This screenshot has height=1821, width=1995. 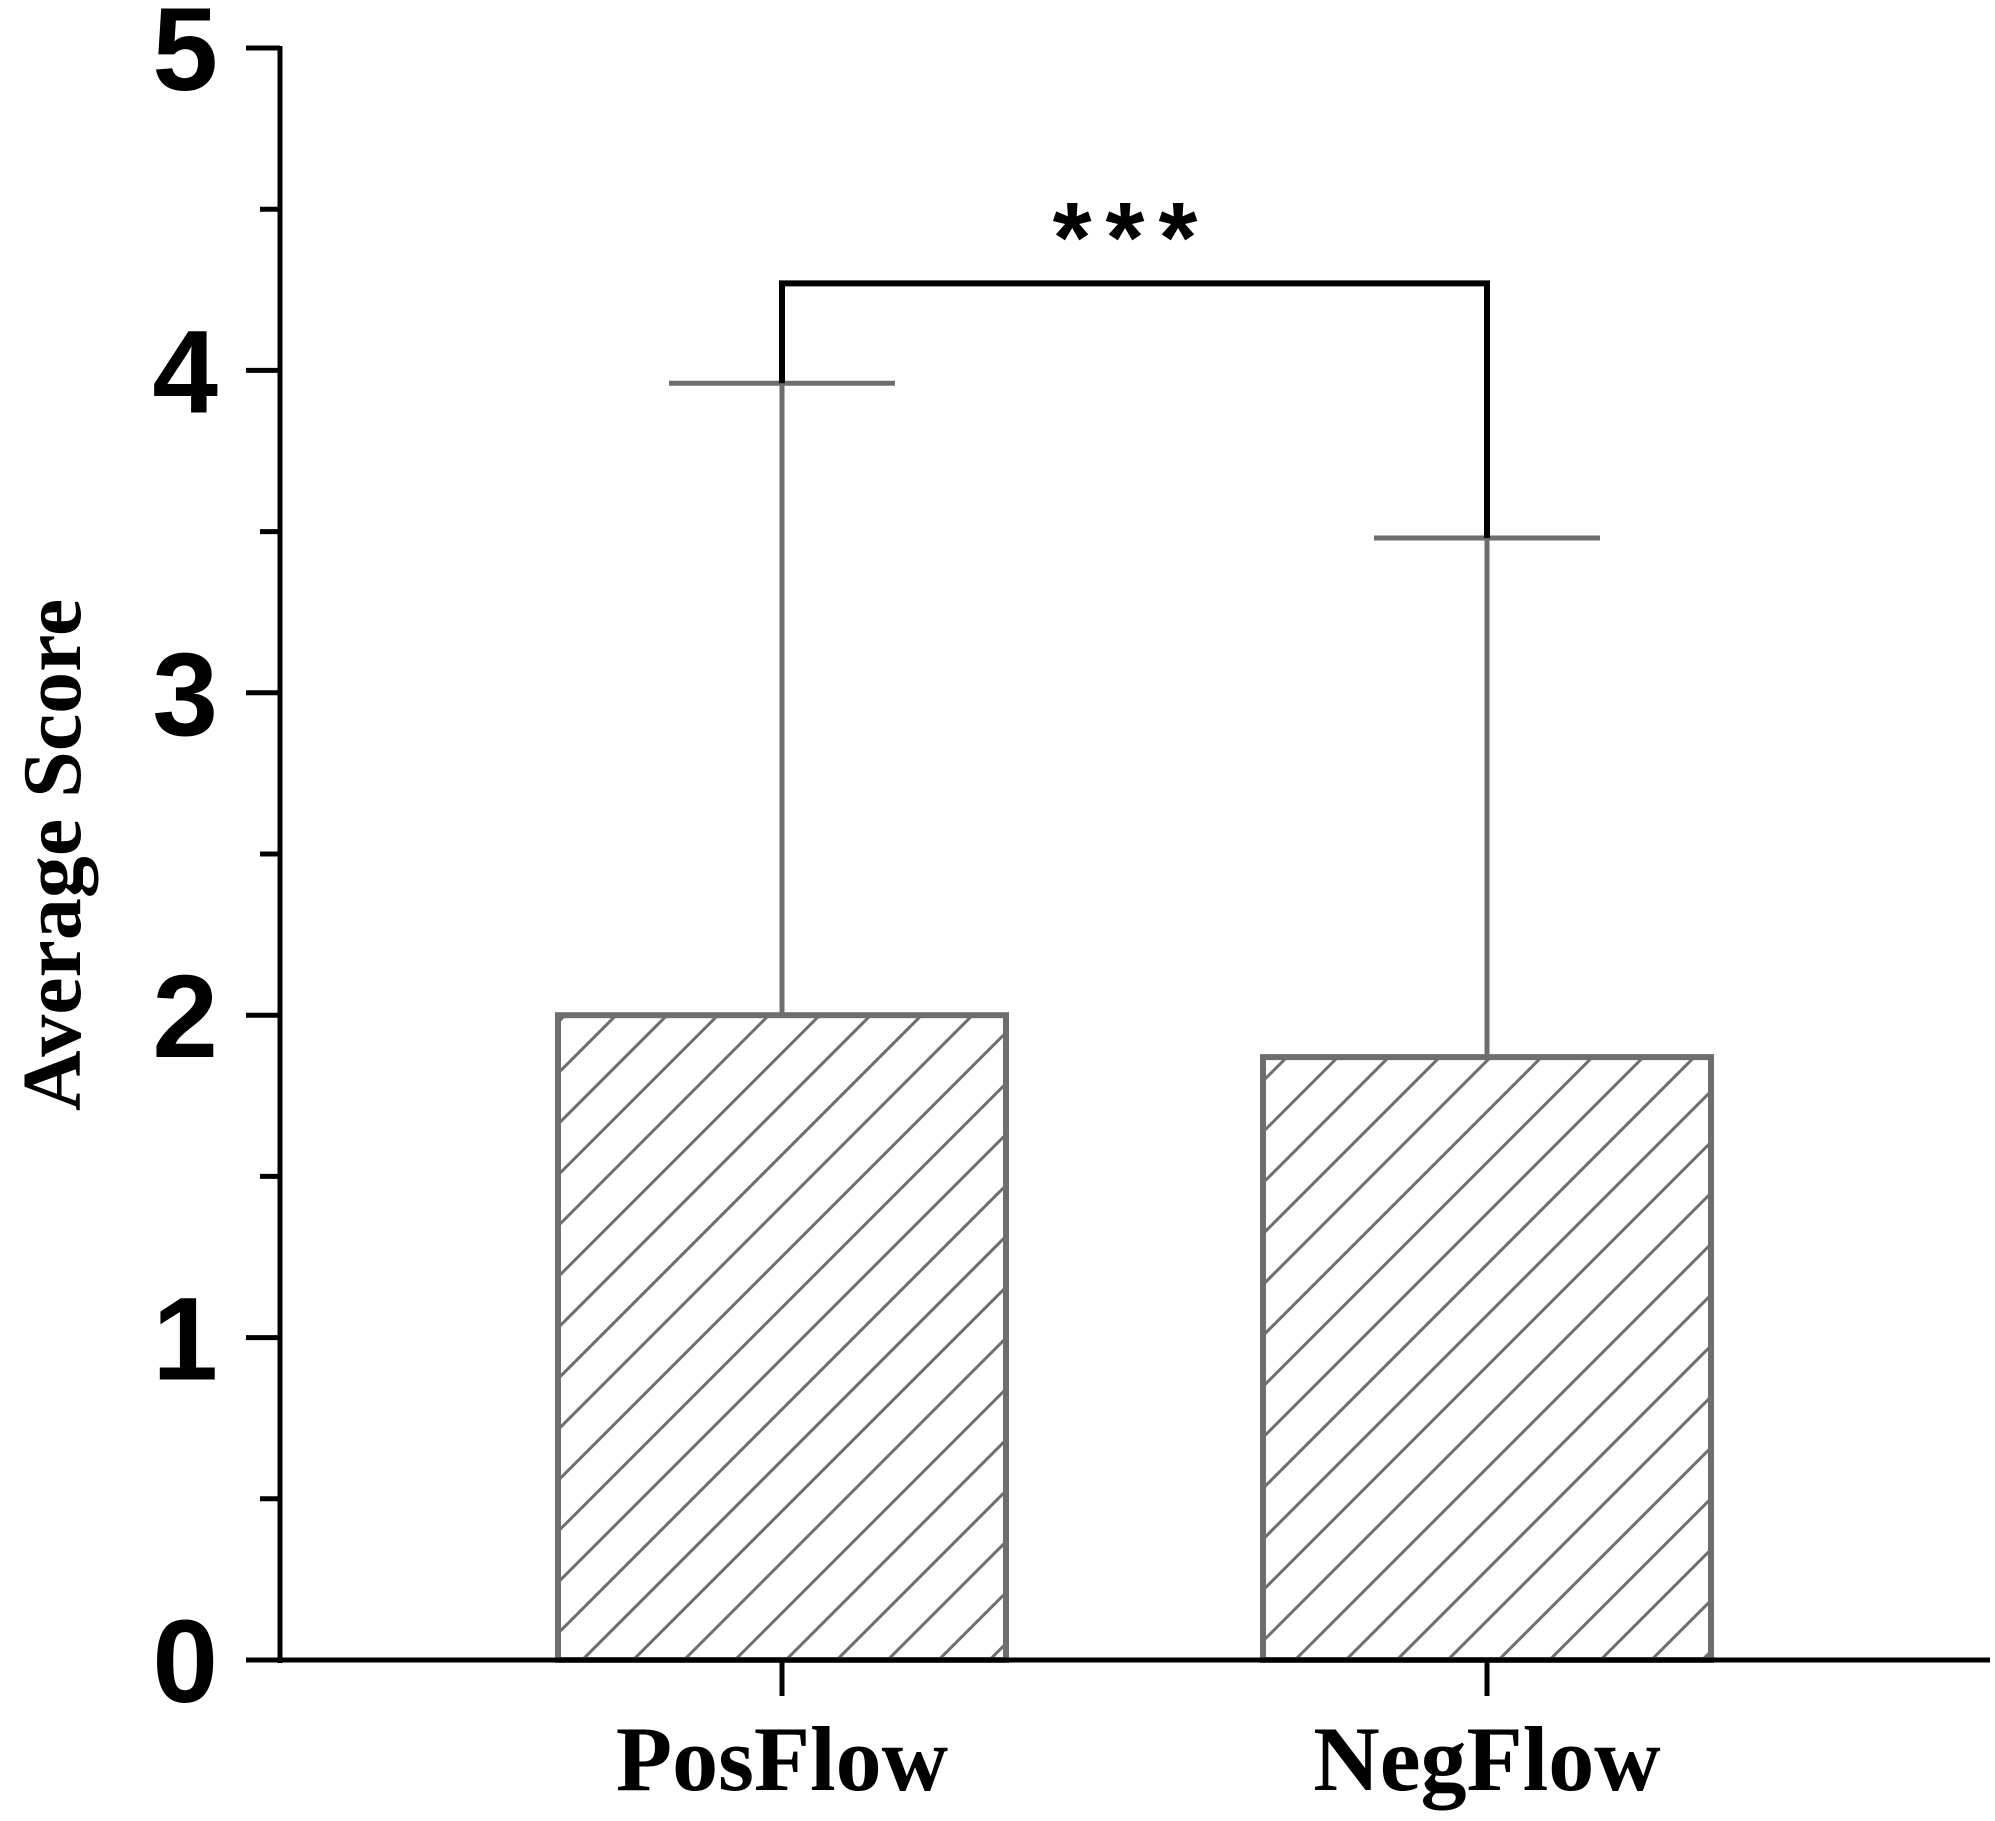 I want to click on y-tick-label: 2, so click(x=185, y=1017).